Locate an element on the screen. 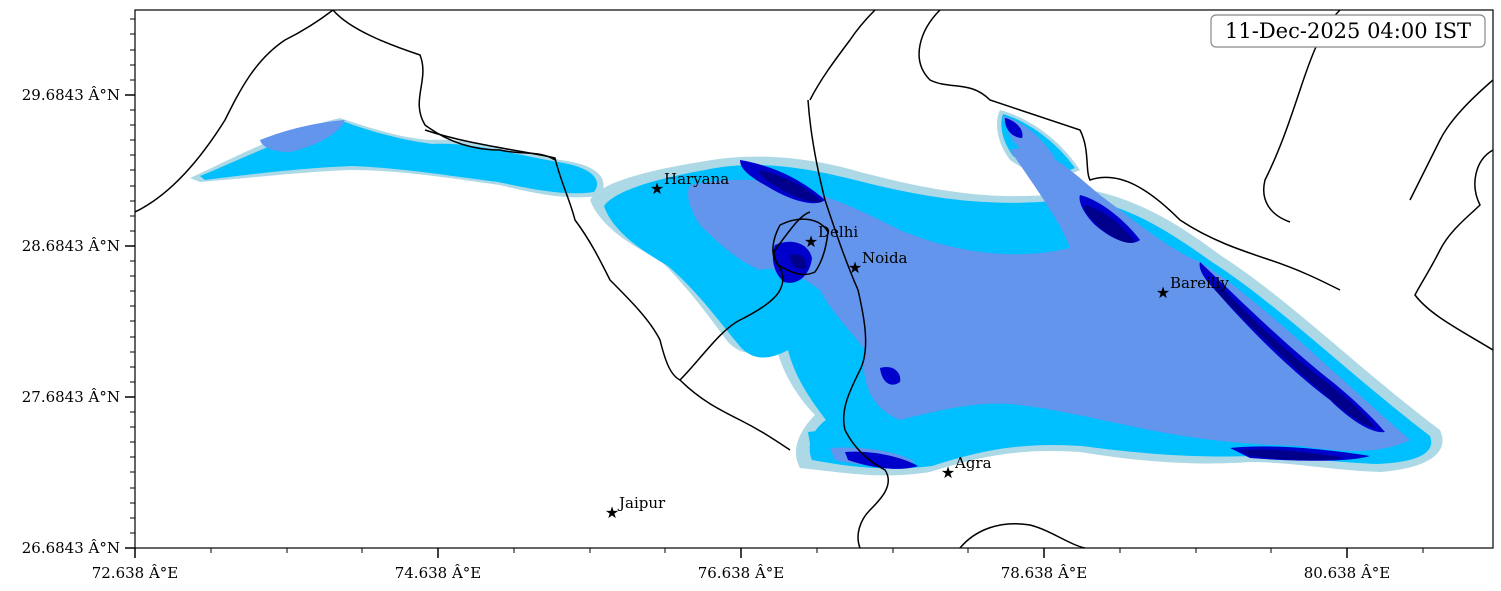 The height and width of the screenshot is (591, 1501). y-axis is located at coordinates (130, 283).